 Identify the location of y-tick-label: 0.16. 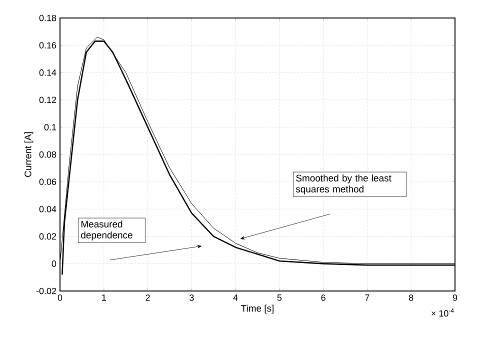
(47, 45).